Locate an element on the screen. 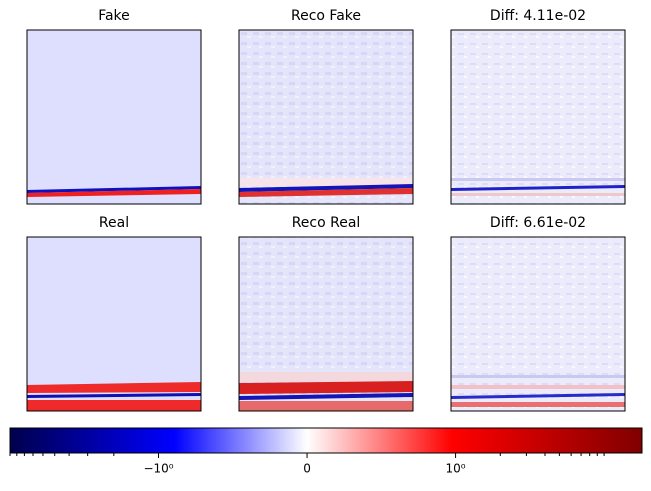 This screenshot has height=491, width=651. tick-label: −10⁰ is located at coordinates (158, 469).